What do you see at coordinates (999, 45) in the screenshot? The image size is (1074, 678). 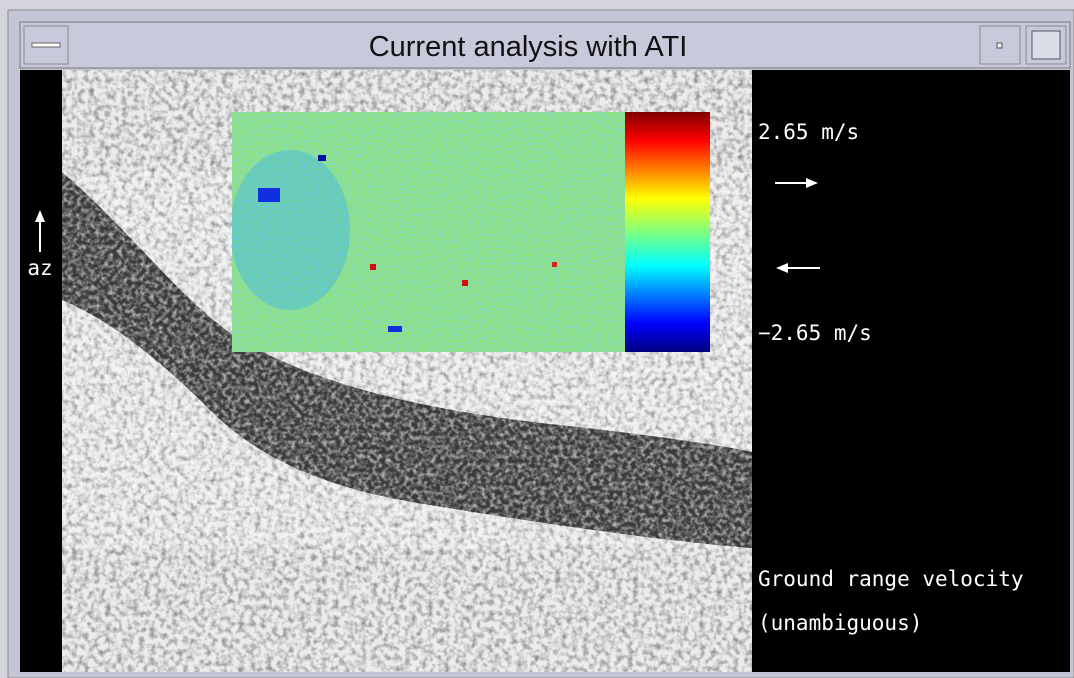 I see `minimize-icon` at bounding box center [999, 45].